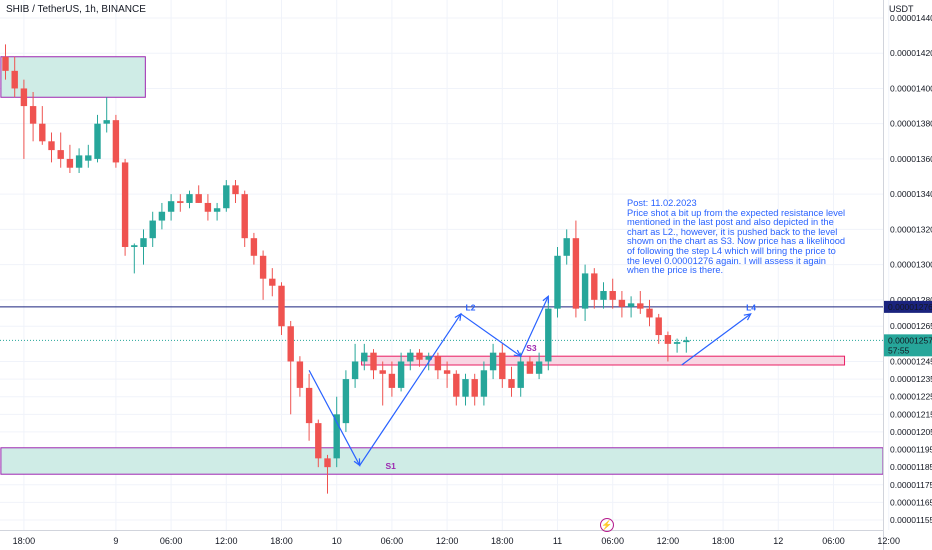 Image resolution: width=932 pixels, height=550 pixels. What do you see at coordinates (911, 18) in the screenshot?
I see `price-tick-label: 0.00001440` at bounding box center [911, 18].